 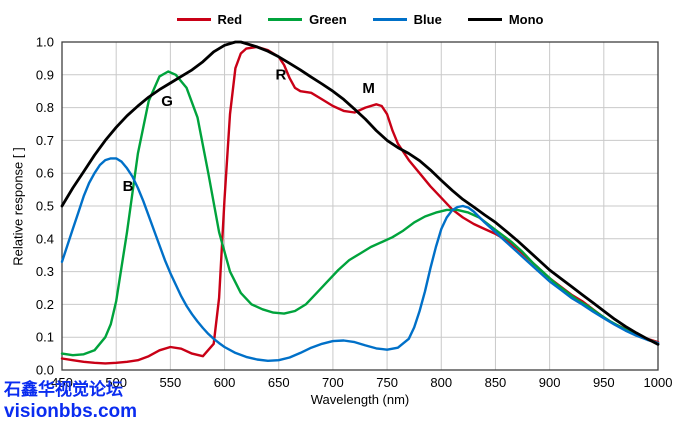 What do you see at coordinates (62, 382) in the screenshot?
I see `x-tick-label: 450` at bounding box center [62, 382].